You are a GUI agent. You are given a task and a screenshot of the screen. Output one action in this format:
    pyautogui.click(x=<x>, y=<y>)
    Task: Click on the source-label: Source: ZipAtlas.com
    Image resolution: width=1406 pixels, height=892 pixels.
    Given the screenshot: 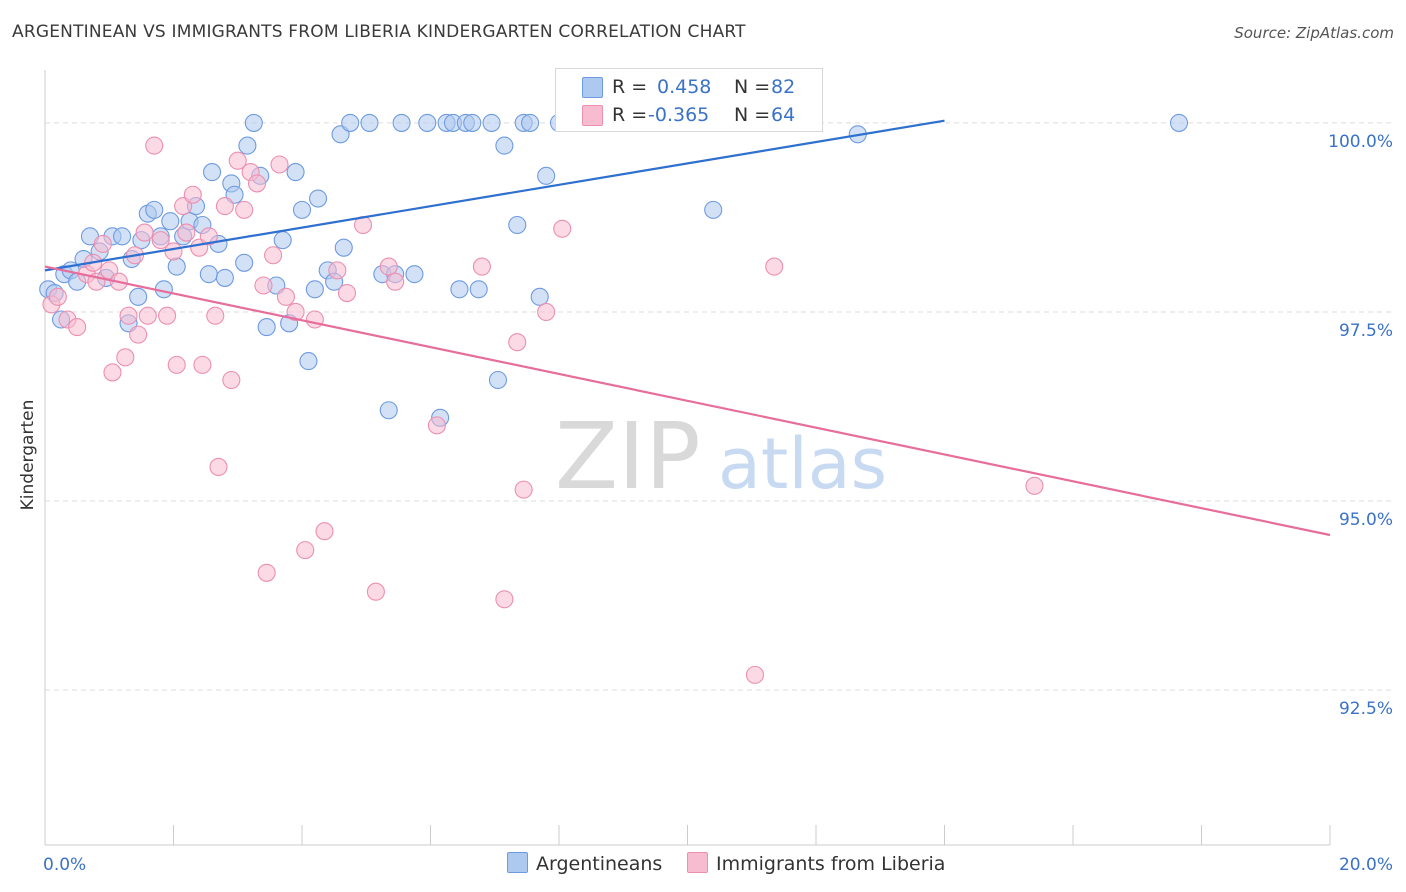 What is the action you would take?
    pyautogui.click(x=1314, y=33)
    